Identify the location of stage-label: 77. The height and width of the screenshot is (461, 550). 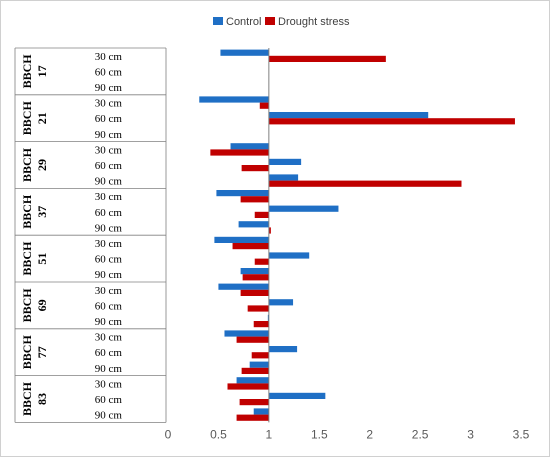
(42, 352).